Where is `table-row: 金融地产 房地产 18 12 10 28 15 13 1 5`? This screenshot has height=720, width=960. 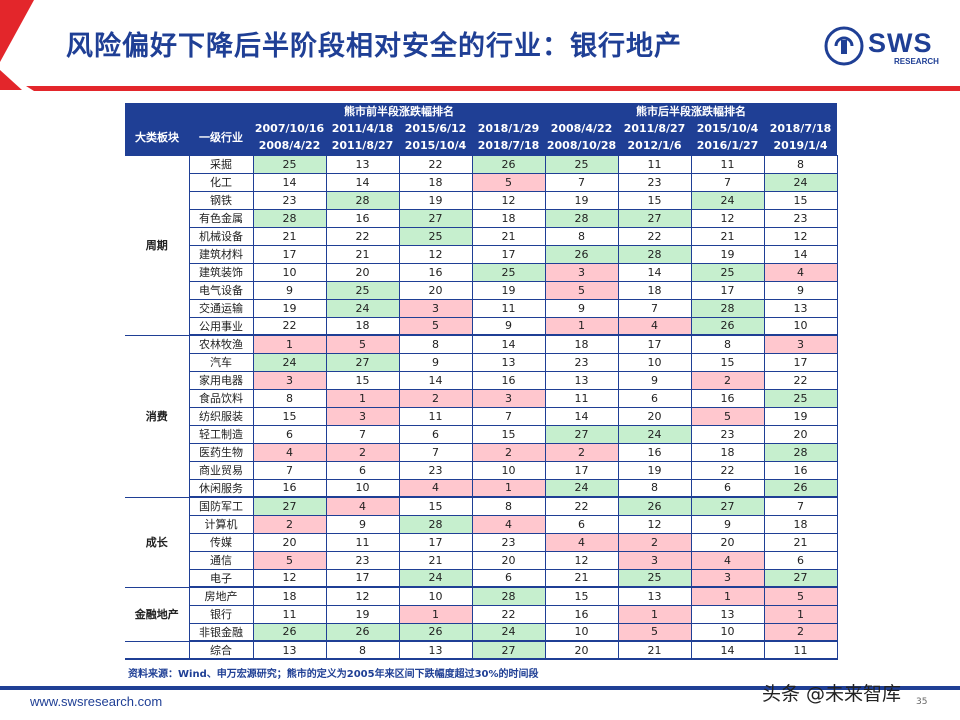
table-row: 金融地产 房地产 18 12 10 28 15 13 1 5 is located at coordinates (481, 614).